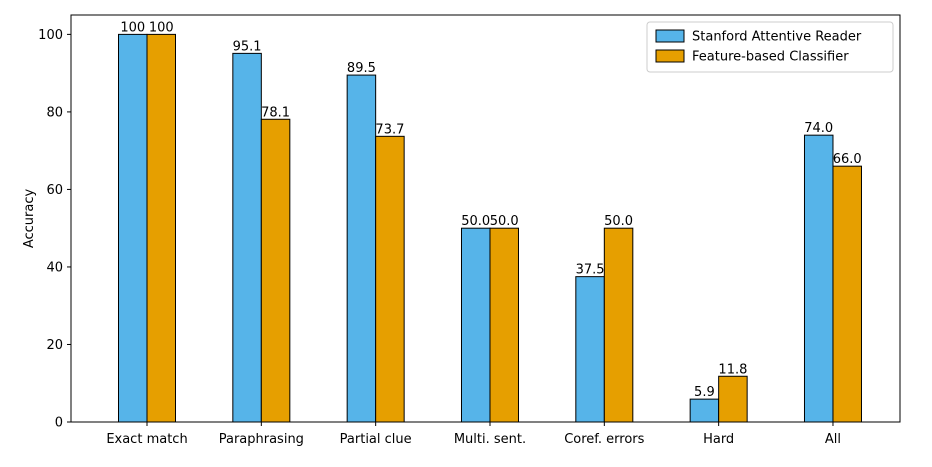  I want to click on y-axis-title: Accuracy, so click(29, 219).